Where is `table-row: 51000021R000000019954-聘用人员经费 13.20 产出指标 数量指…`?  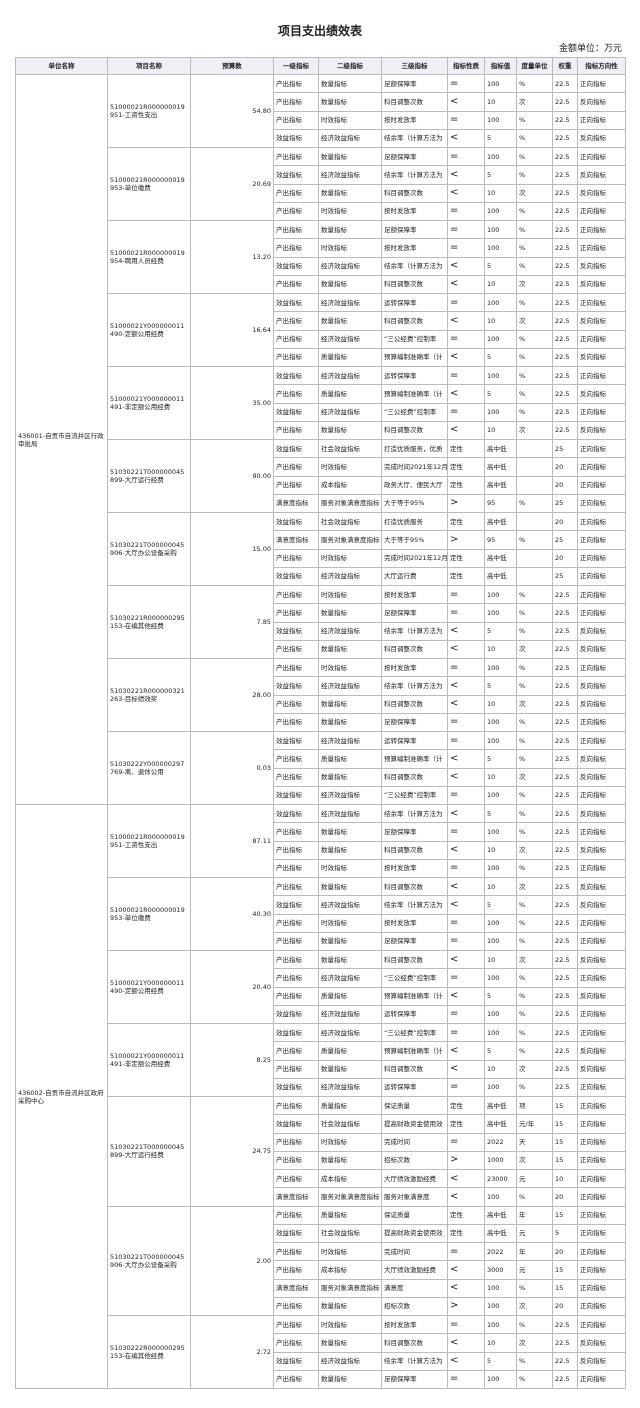 table-row: 51000021R000000019954-聘用人员经费 13.20 产出指标 数量指… is located at coordinates (321, 256).